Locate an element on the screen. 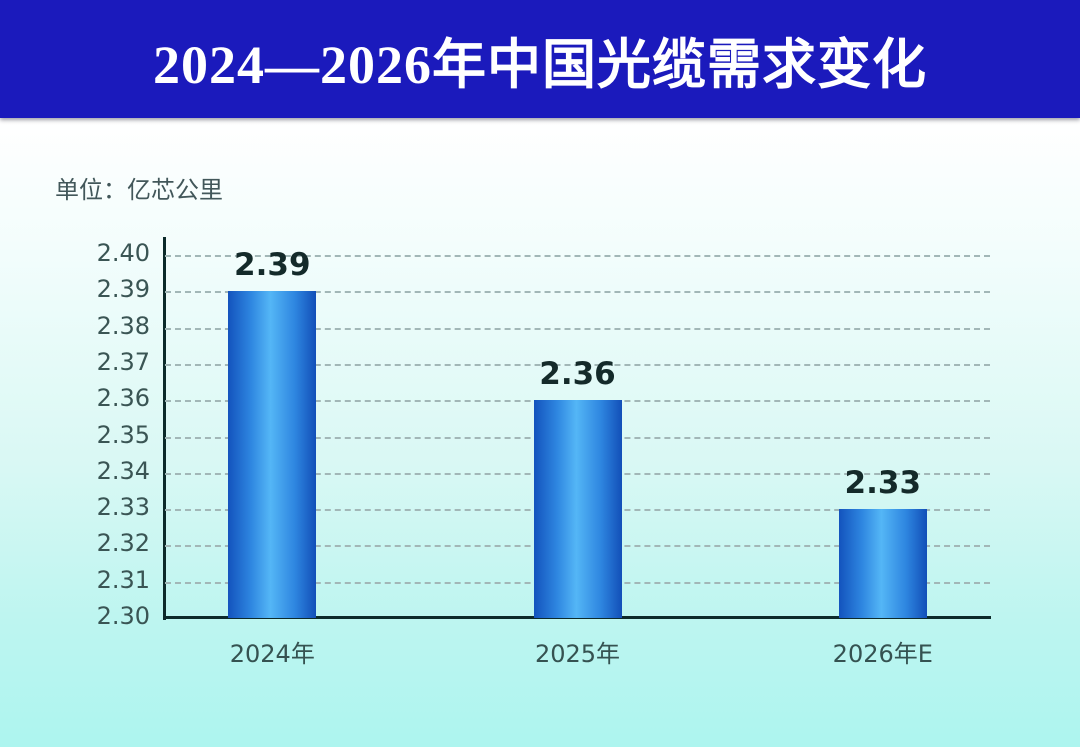 The height and width of the screenshot is (747, 1080). y-tick-label: 2.37 is located at coordinates (123, 361).